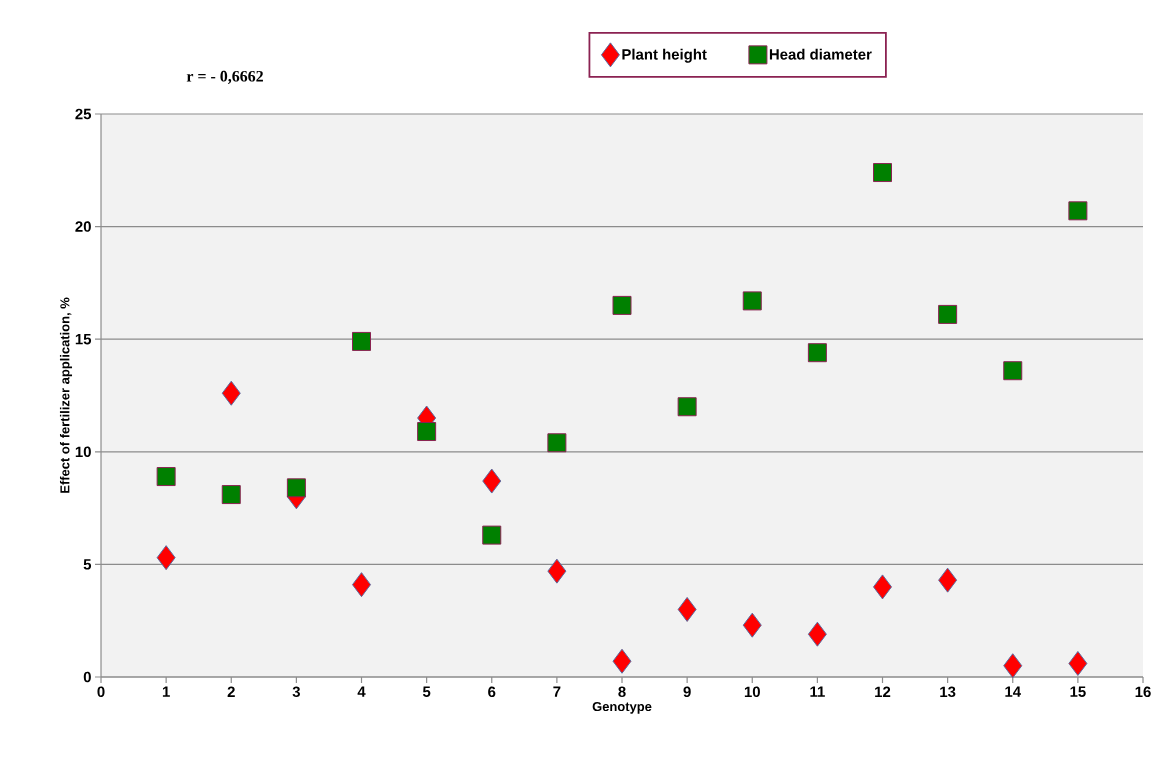 The height and width of the screenshot is (758, 1163). What do you see at coordinates (101, 692) in the screenshot?
I see `x-tick-label: 0` at bounding box center [101, 692].